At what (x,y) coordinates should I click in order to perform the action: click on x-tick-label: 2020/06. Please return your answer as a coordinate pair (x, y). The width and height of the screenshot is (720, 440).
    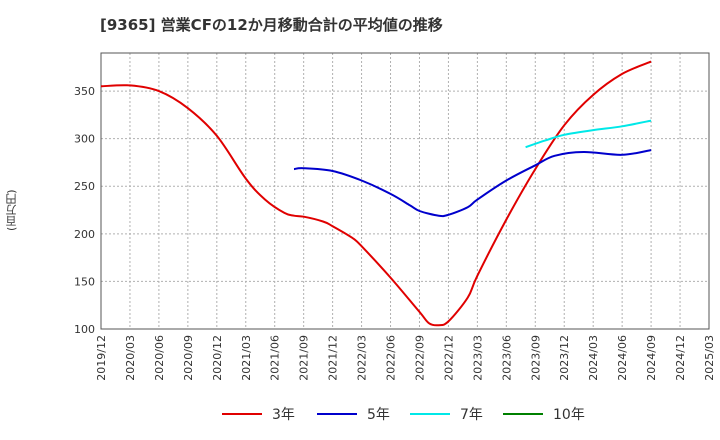
    Looking at the image, I should click on (159, 358).